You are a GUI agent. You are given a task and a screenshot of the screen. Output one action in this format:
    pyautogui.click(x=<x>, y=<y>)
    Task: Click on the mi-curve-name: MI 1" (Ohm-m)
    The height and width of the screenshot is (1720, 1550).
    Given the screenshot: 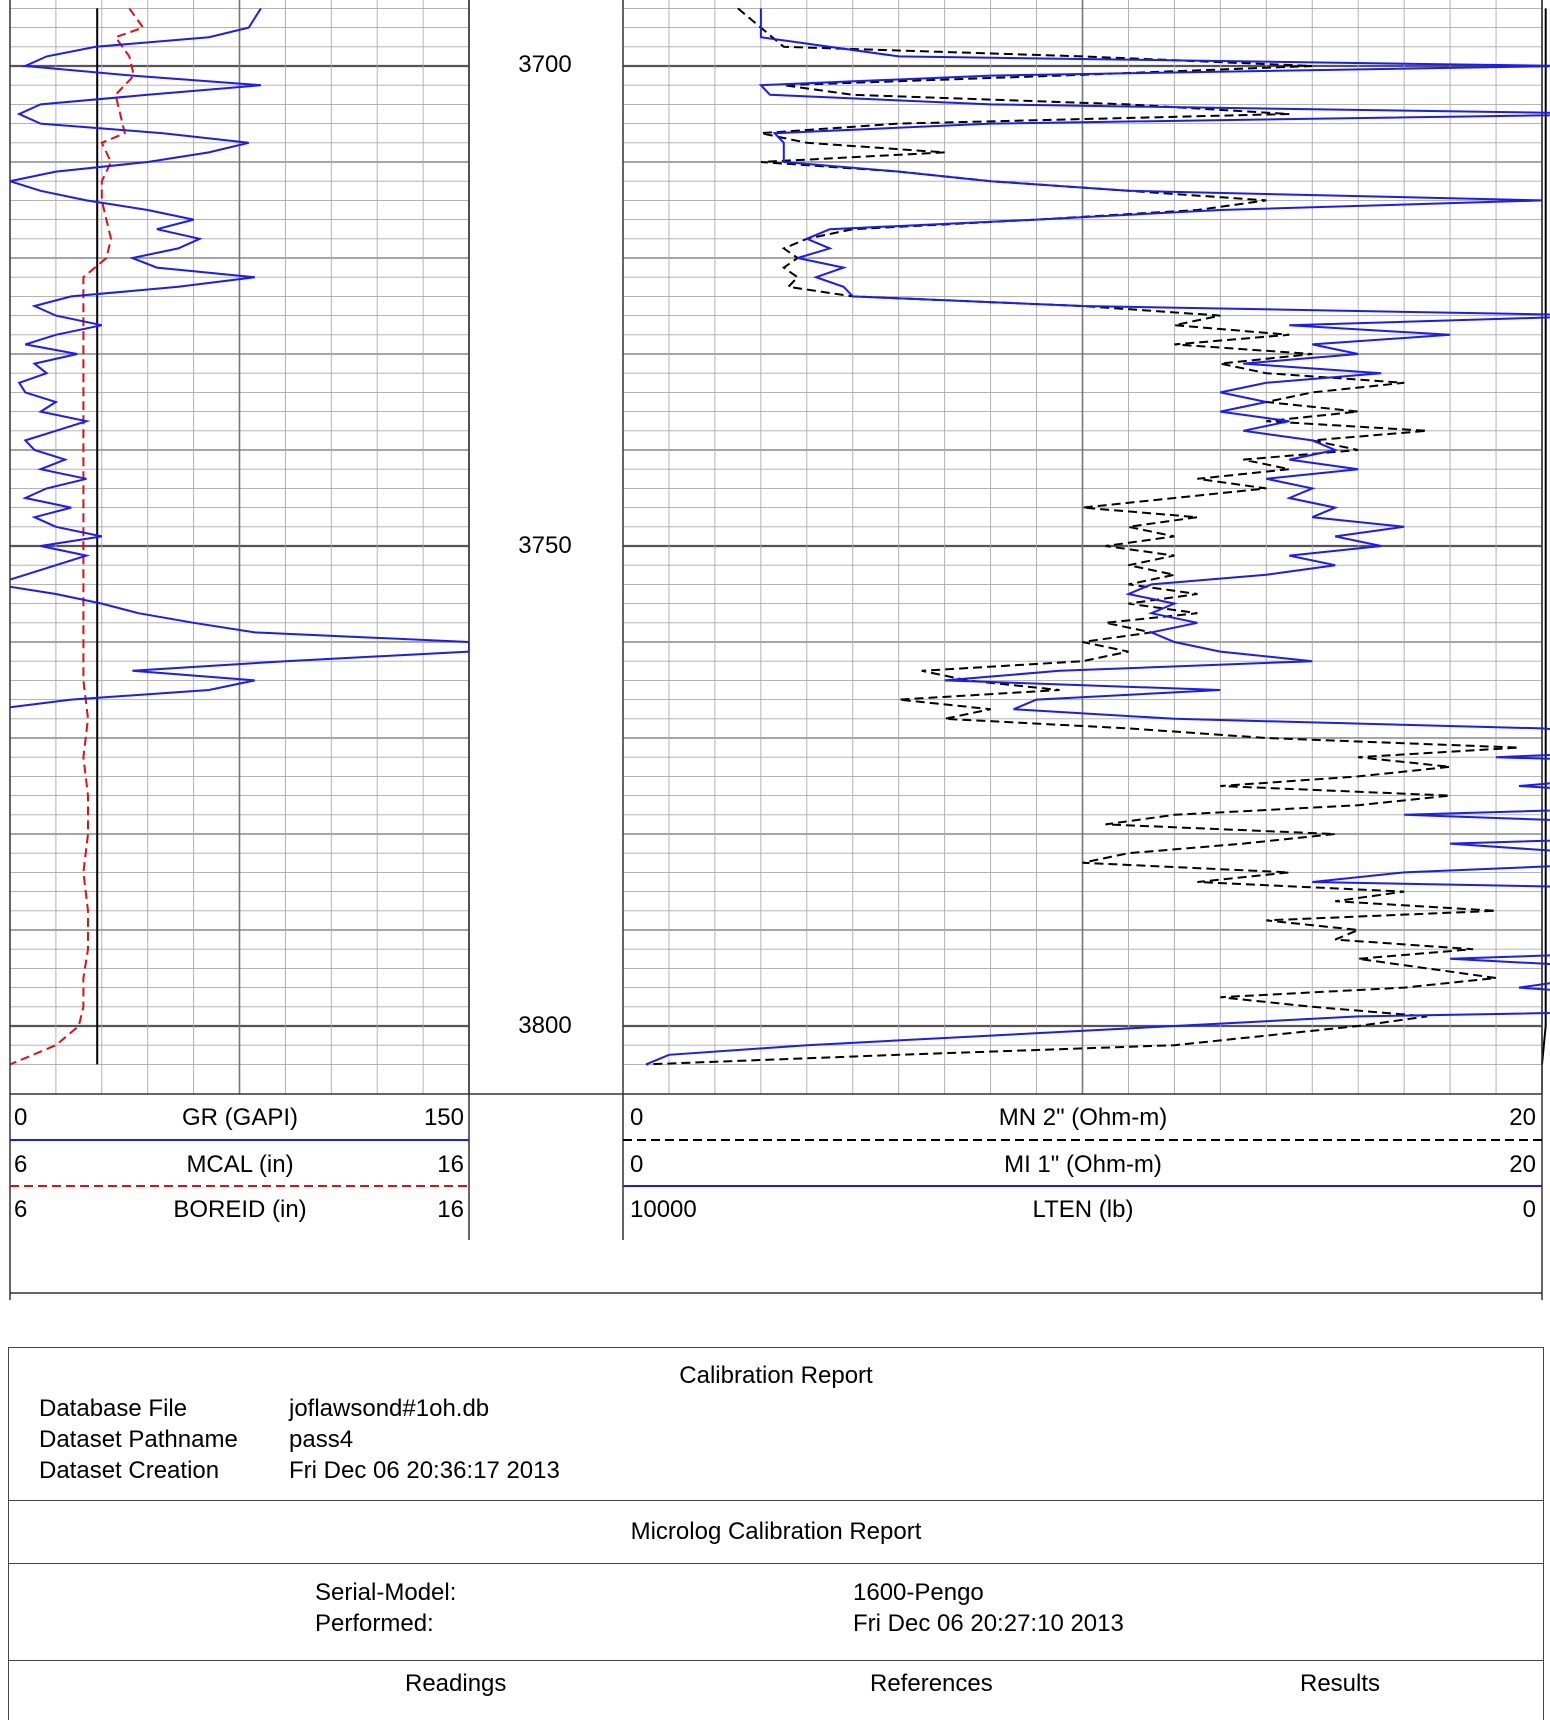 What is the action you would take?
    pyautogui.click(x=1083, y=1164)
    